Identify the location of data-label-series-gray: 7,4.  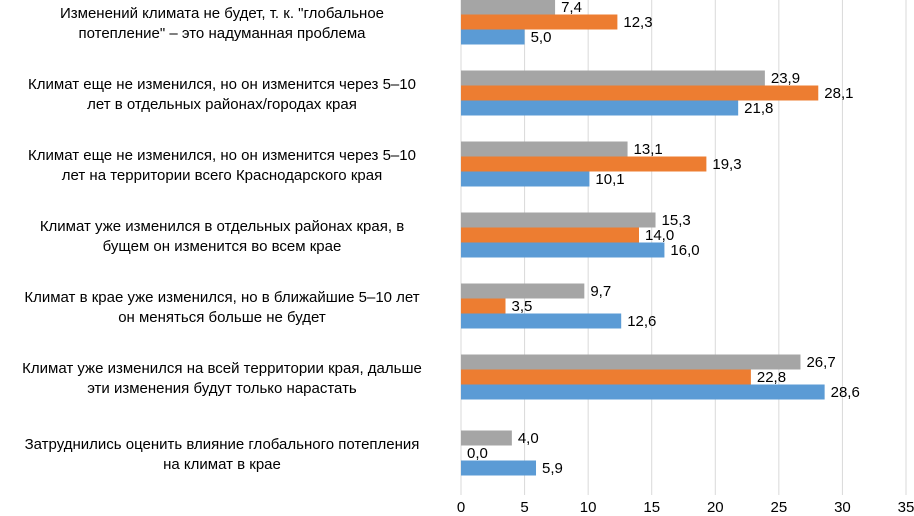
(571, 8).